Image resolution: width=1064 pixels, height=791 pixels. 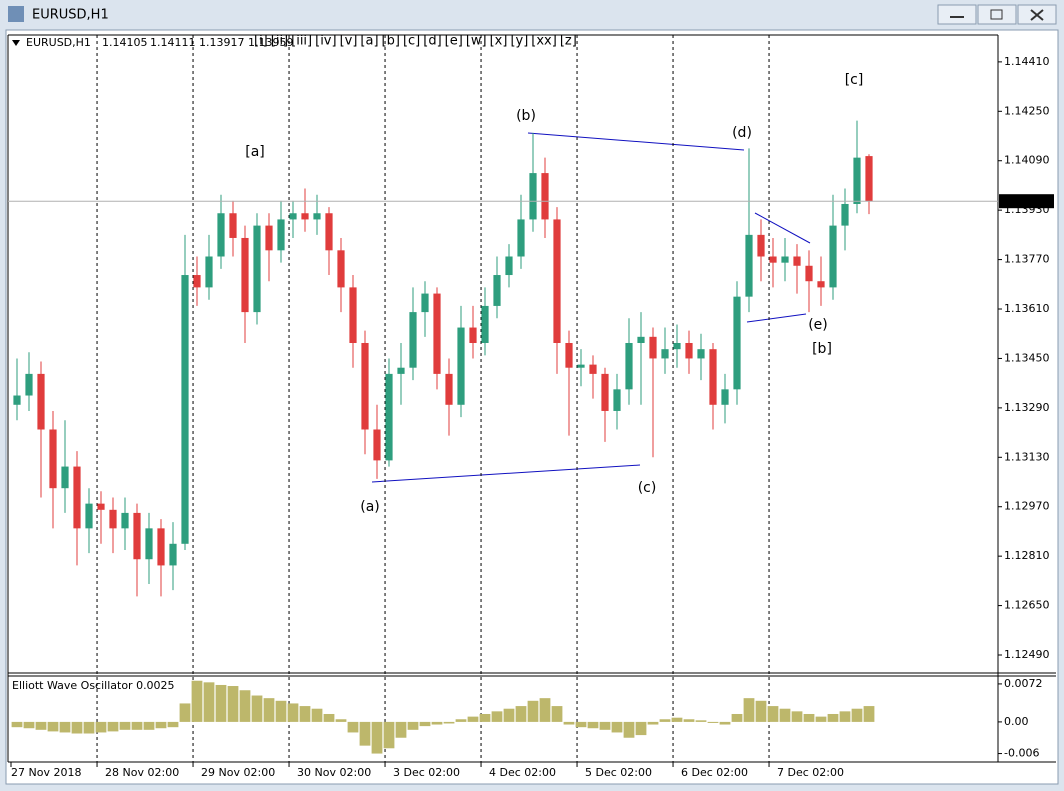 I want to click on dropdown-arrow, so click(x=16, y=43).